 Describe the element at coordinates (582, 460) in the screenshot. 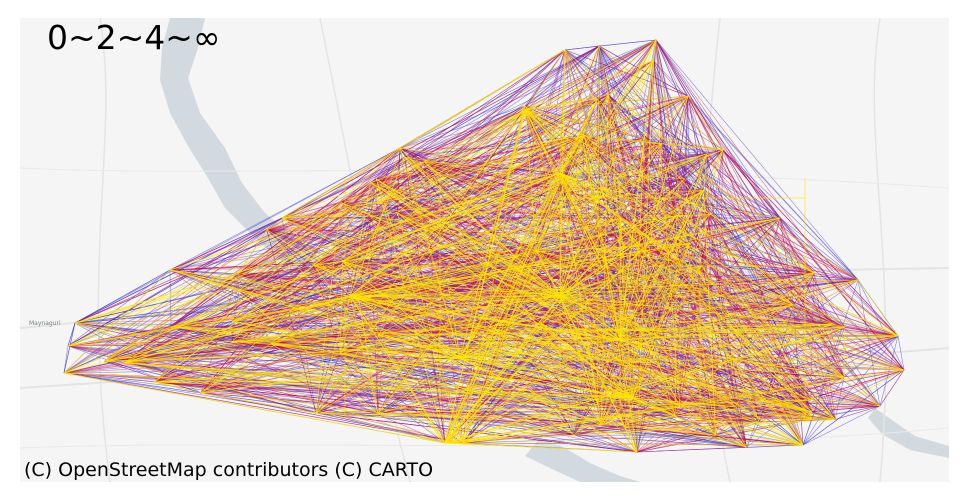

I see `river-water-south` at that location.